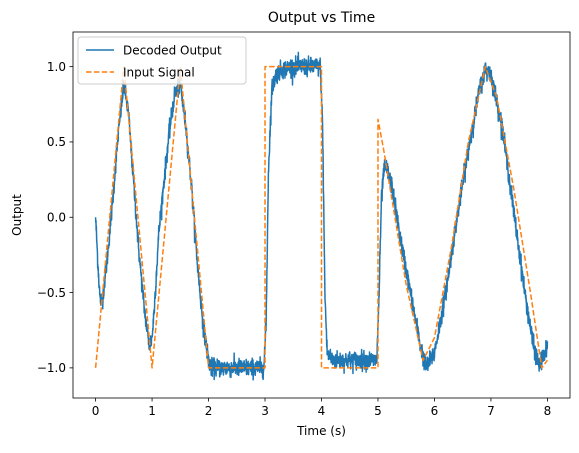 The height and width of the screenshot is (453, 579). I want to click on y-tick-label: 0.5, so click(56, 142).